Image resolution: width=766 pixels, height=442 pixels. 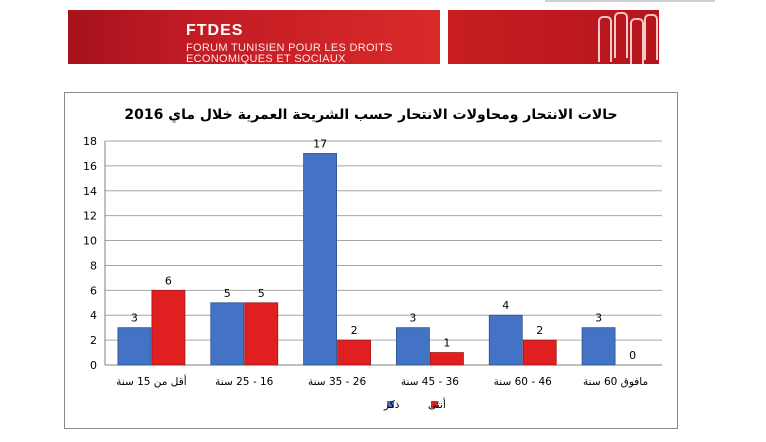 What do you see at coordinates (93, 315) in the screenshot?
I see `y-tick-label: 4` at bounding box center [93, 315].